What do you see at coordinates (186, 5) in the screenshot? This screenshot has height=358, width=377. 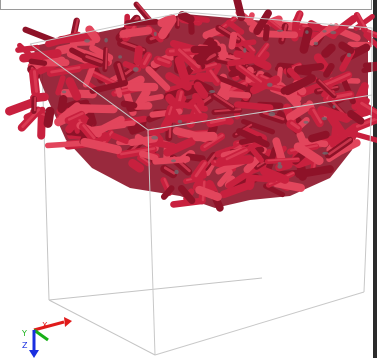 I see `top-toolbar-edge` at bounding box center [186, 5].